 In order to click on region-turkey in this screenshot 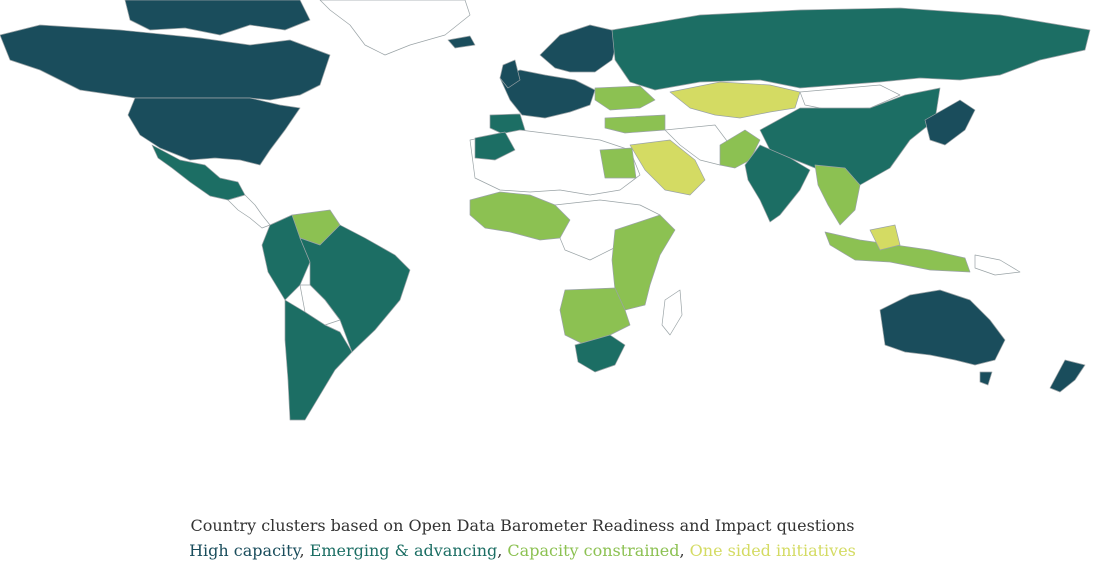, I will do `click(635, 124)`.